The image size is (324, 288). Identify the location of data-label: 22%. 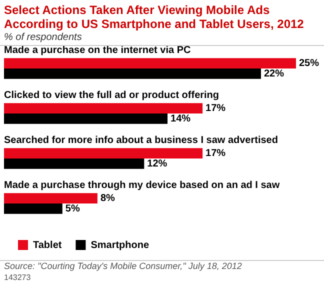
(274, 74).